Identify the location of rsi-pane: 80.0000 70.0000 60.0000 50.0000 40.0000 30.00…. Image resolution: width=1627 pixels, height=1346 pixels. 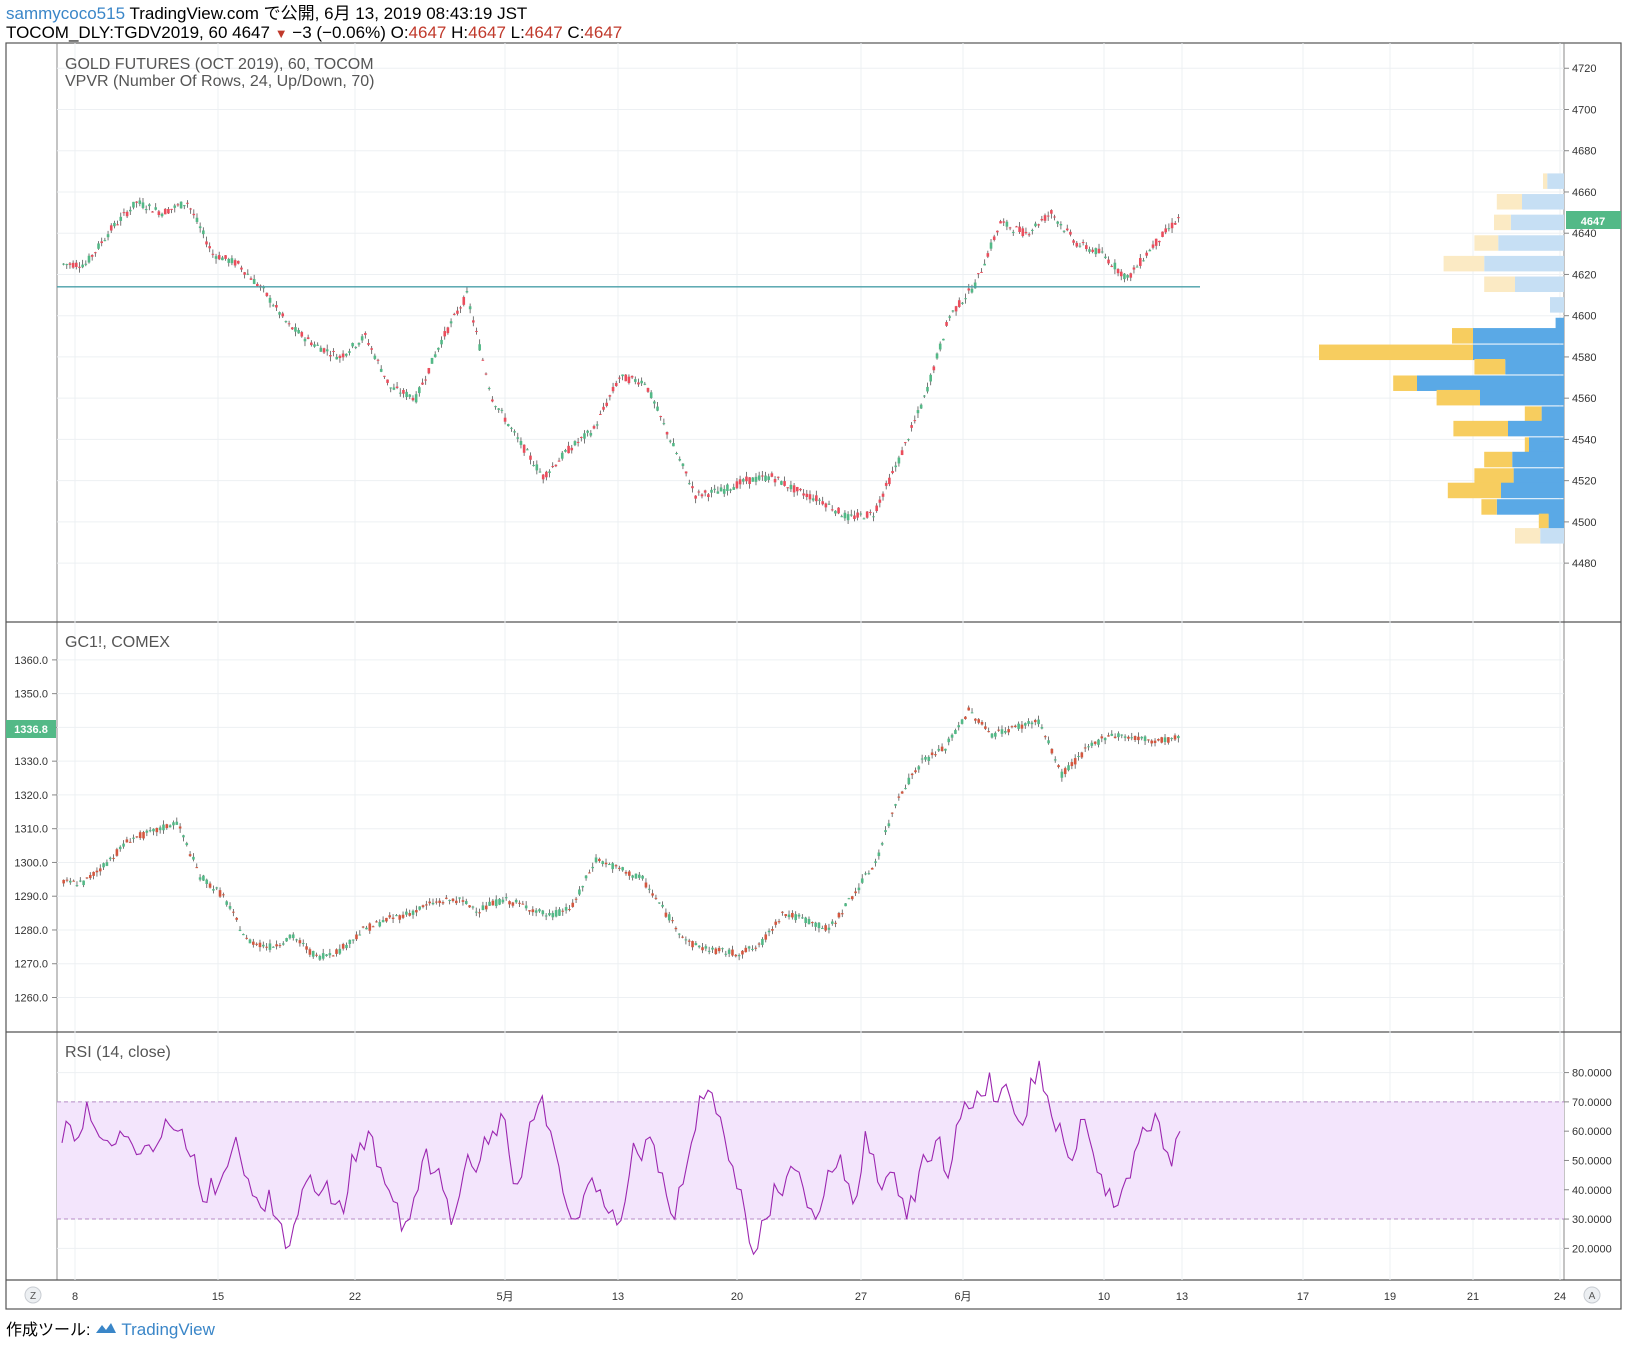
(834, 1158).